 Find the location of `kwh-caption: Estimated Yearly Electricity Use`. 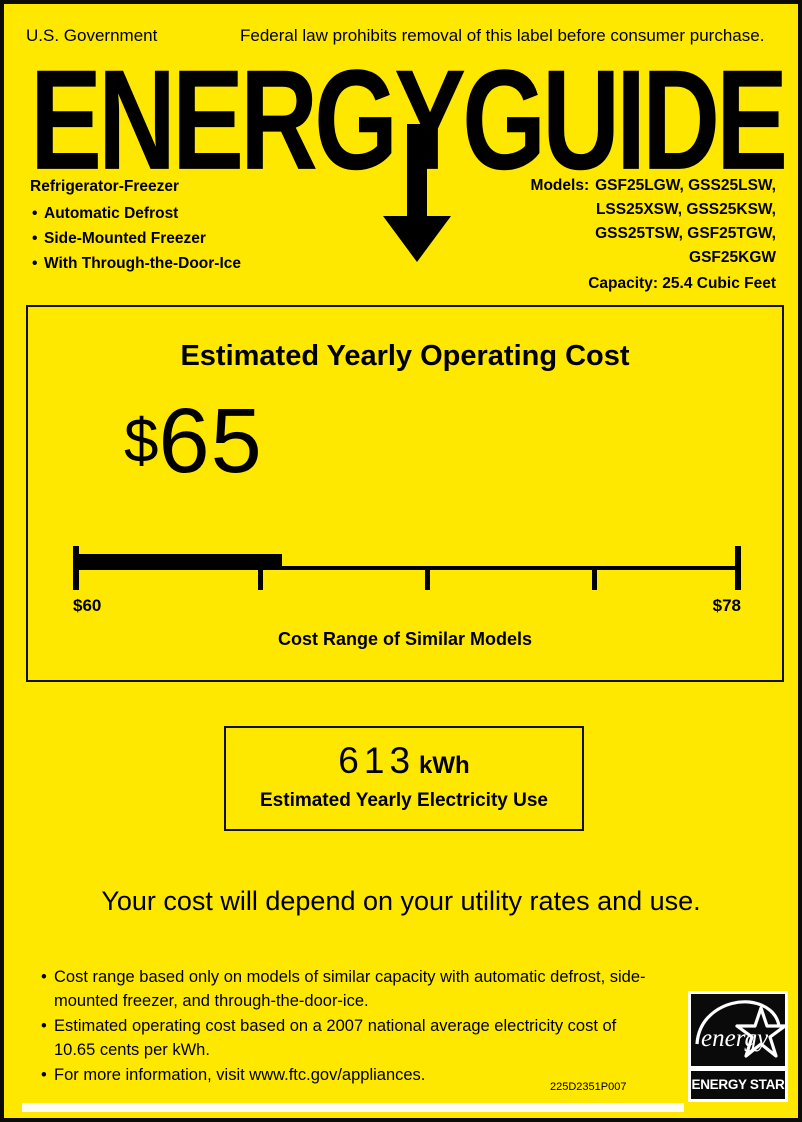

kwh-caption: Estimated Yearly Electricity Use is located at coordinates (404, 800).